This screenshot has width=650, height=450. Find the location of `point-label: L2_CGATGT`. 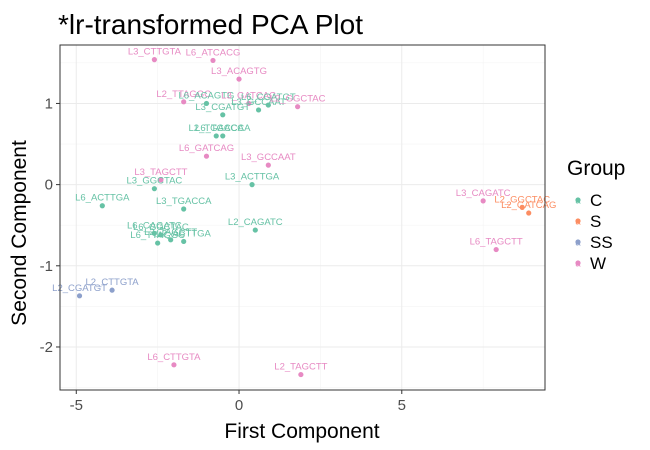

point-label: L2_CGATGT is located at coordinates (79, 288).